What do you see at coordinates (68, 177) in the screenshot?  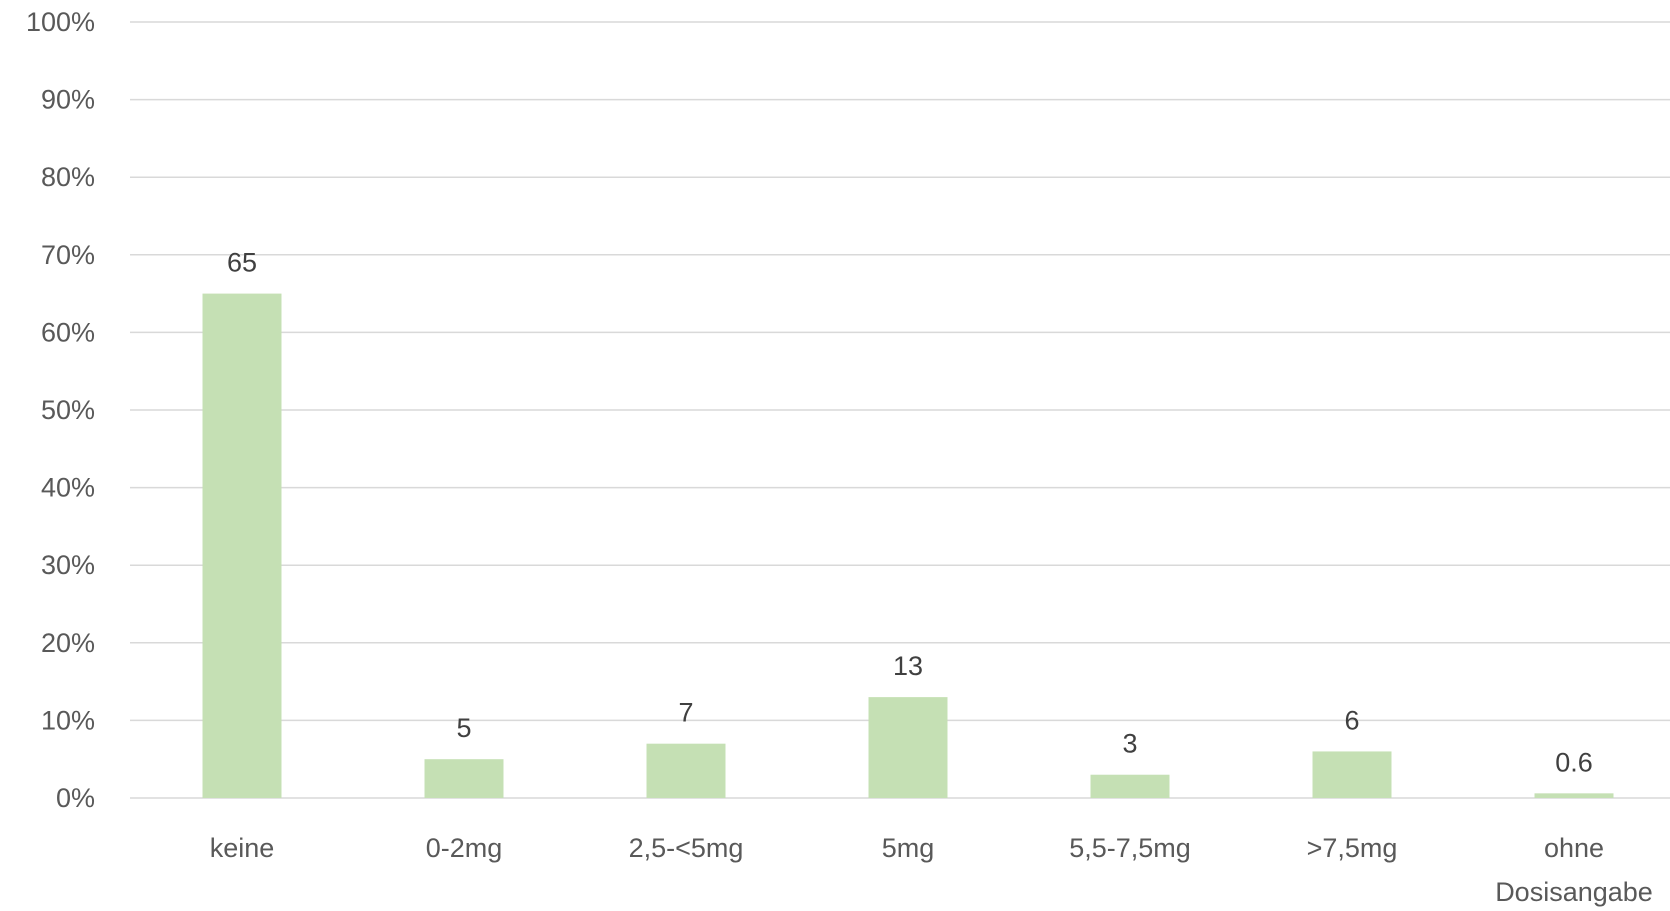 I see `y-tick-label: 80%` at bounding box center [68, 177].